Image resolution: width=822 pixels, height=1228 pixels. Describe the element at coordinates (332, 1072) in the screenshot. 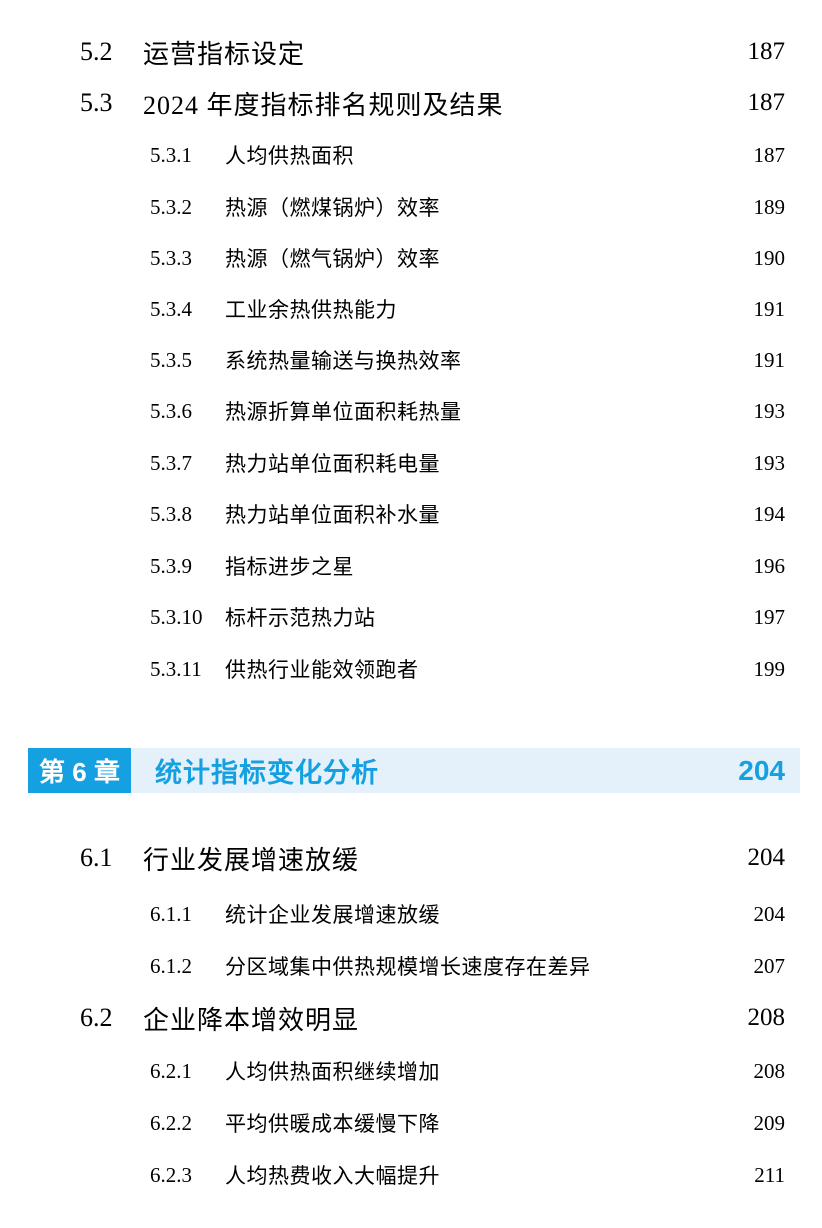

I see `toc-entry-title: 人均供热面积继续增加` at that location.